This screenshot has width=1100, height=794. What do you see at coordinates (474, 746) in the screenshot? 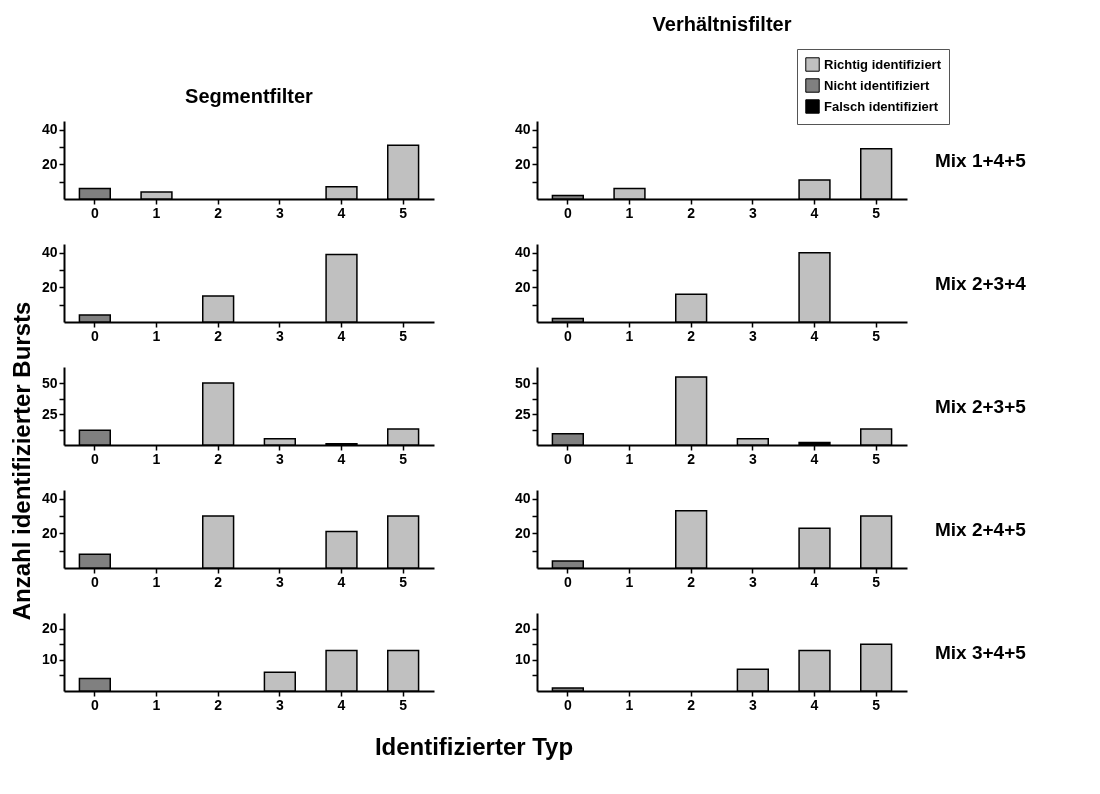
I see `x-axis-title: Identifizierter Typ` at bounding box center [474, 746].